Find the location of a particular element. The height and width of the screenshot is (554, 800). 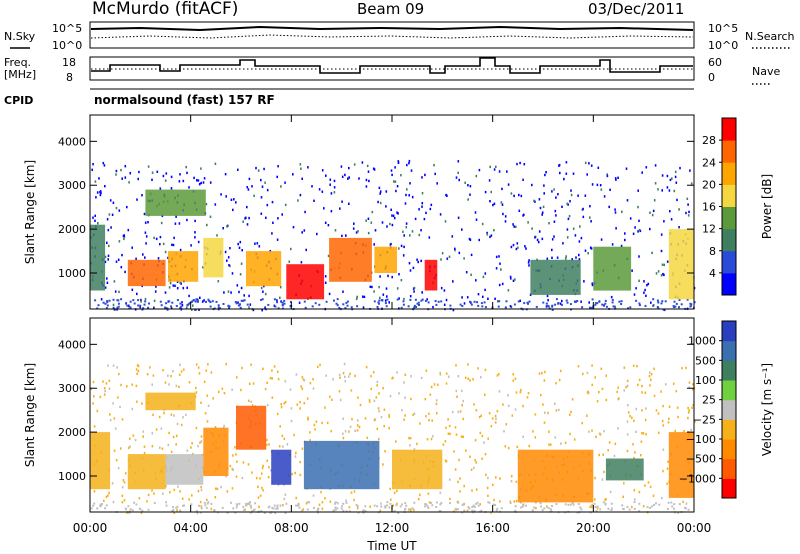

echo-region is located at coordinates (341, 465).